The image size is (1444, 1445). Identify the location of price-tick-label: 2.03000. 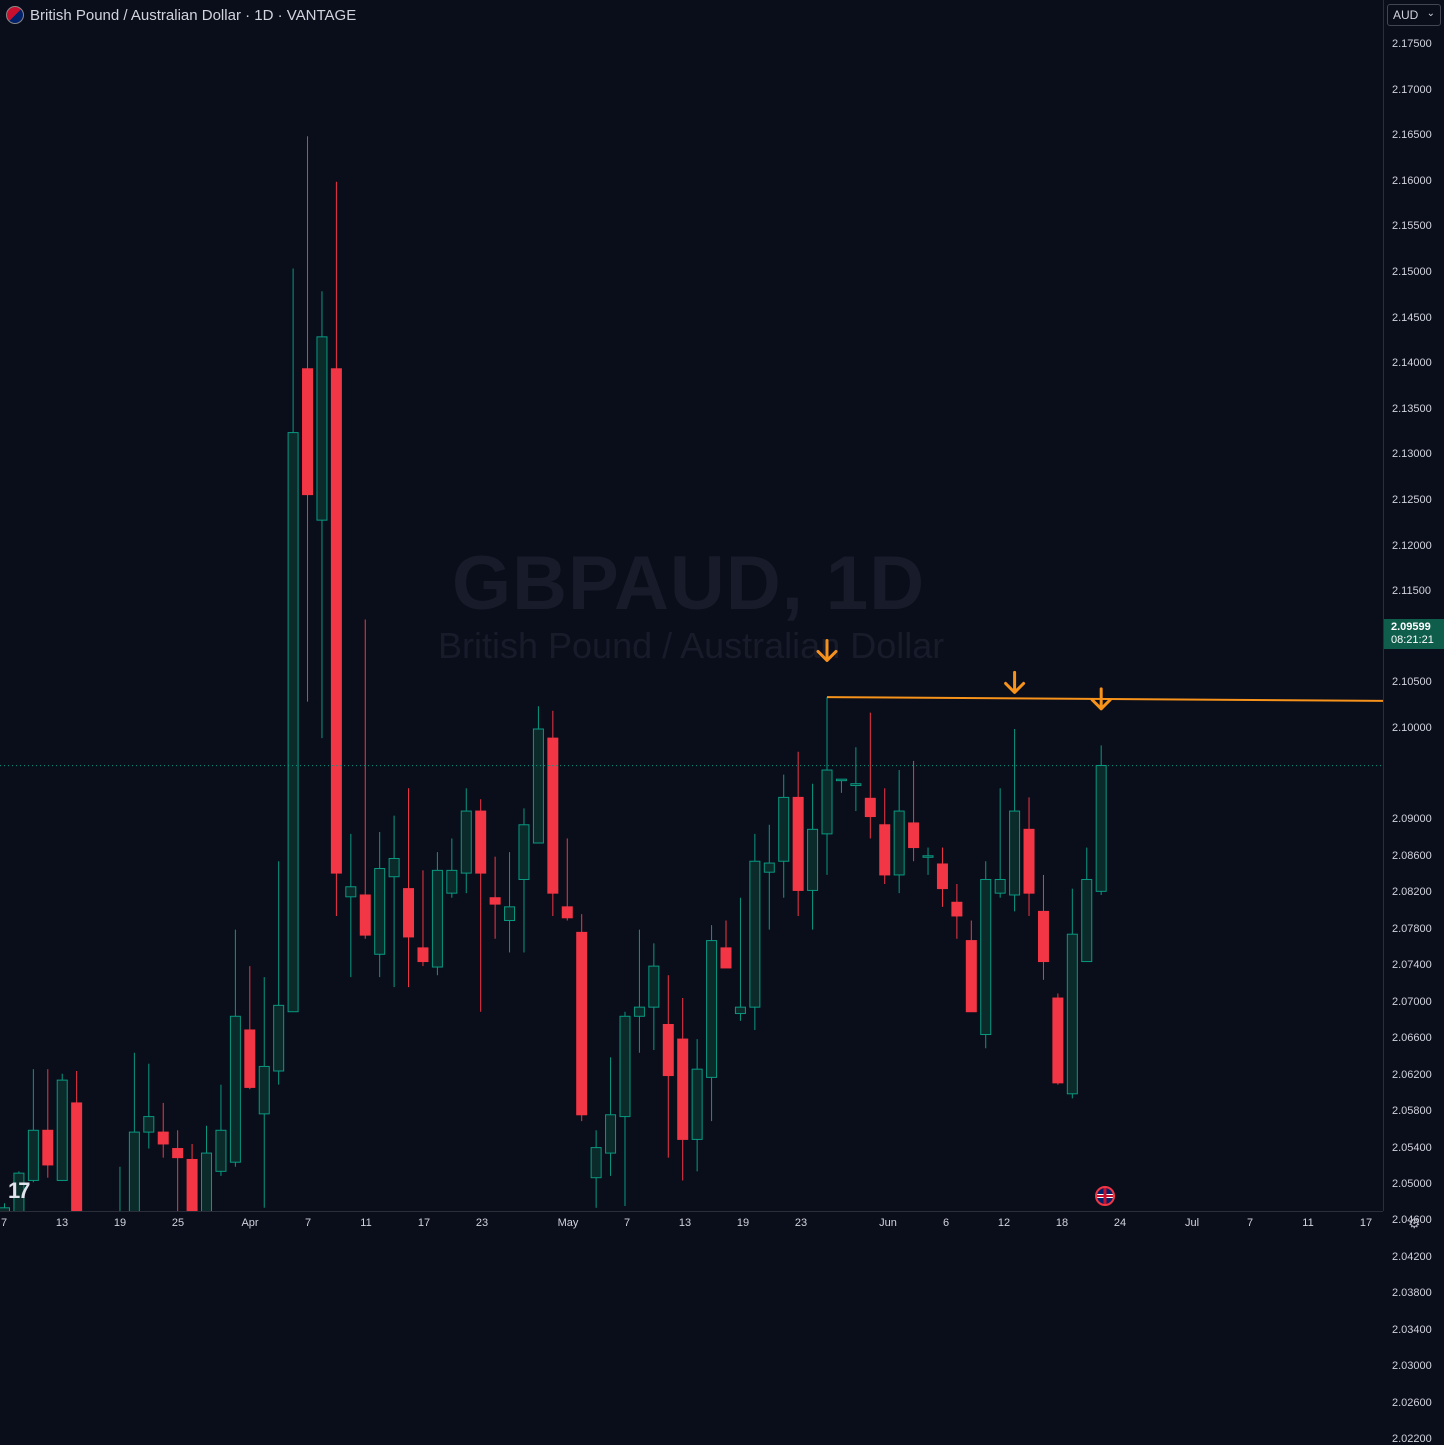
(1412, 1366).